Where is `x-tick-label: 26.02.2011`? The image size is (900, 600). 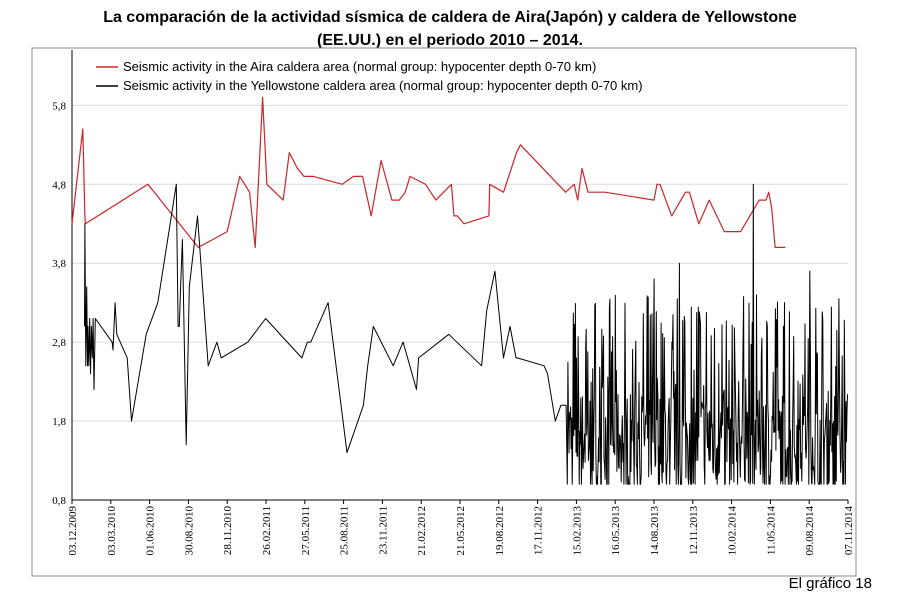
x-tick-label: 26.02.2011 is located at coordinates (267, 530).